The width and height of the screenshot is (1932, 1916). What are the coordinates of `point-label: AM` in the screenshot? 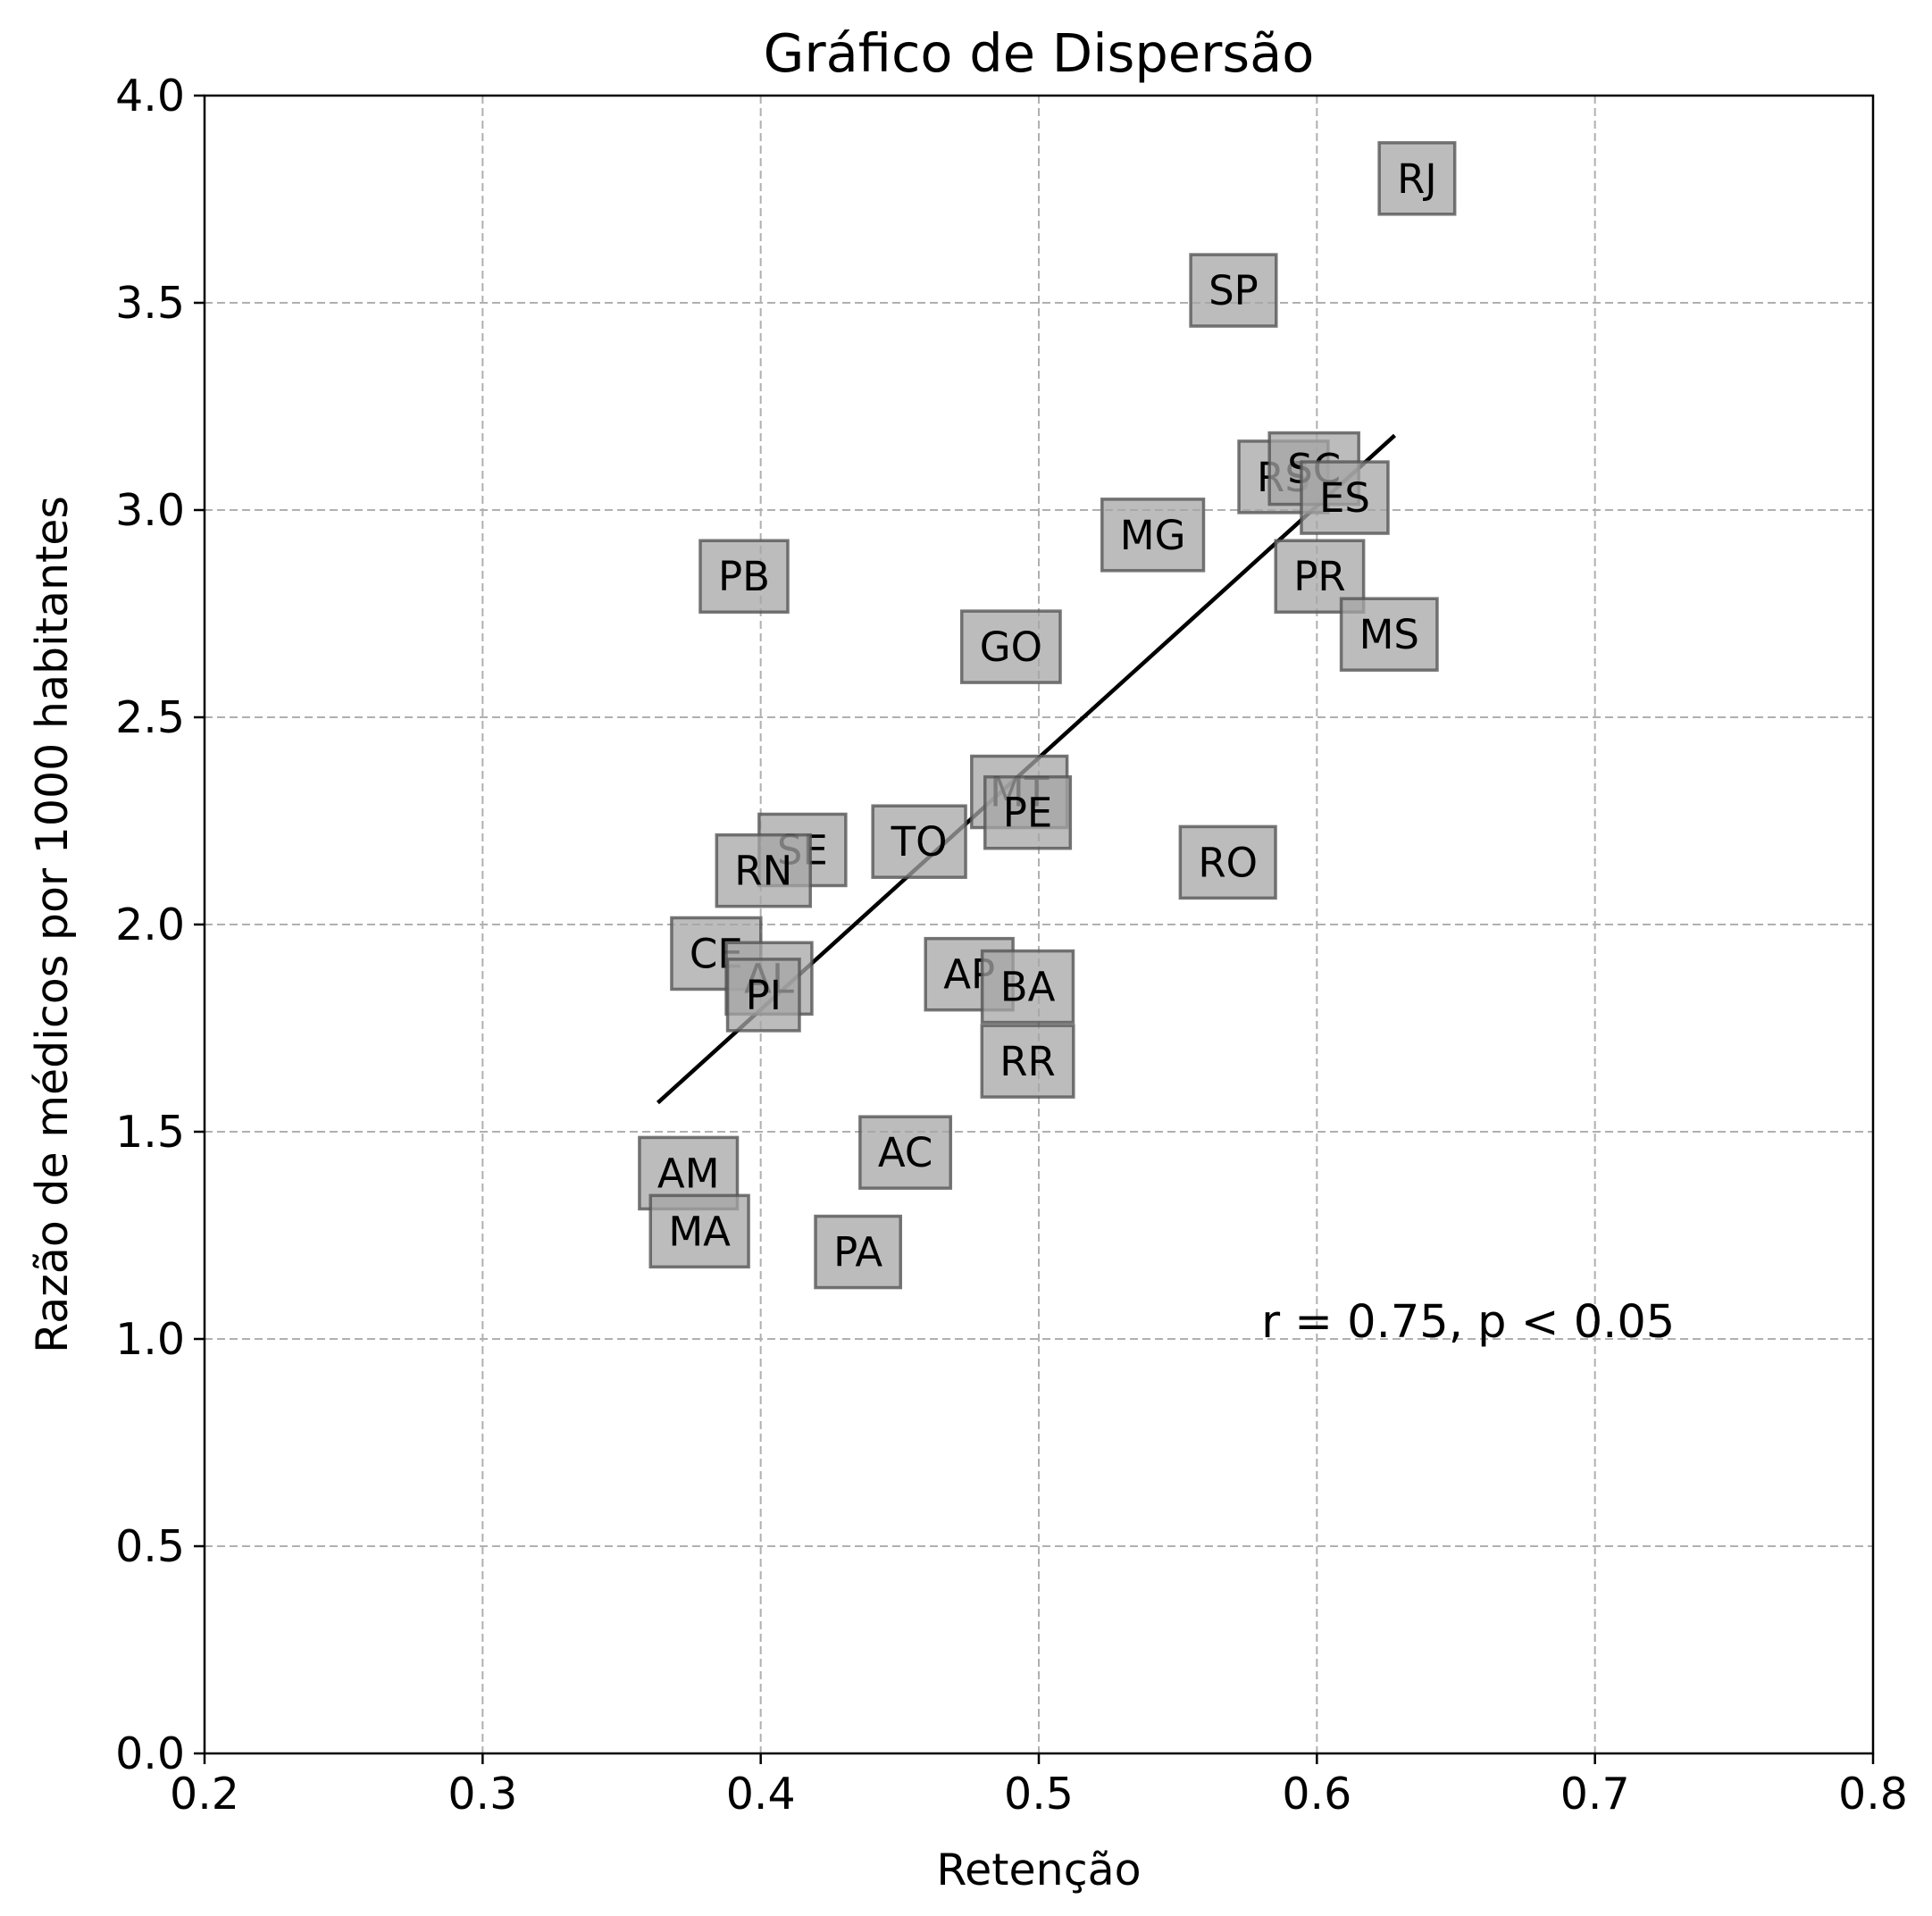 It's located at (689, 1173).